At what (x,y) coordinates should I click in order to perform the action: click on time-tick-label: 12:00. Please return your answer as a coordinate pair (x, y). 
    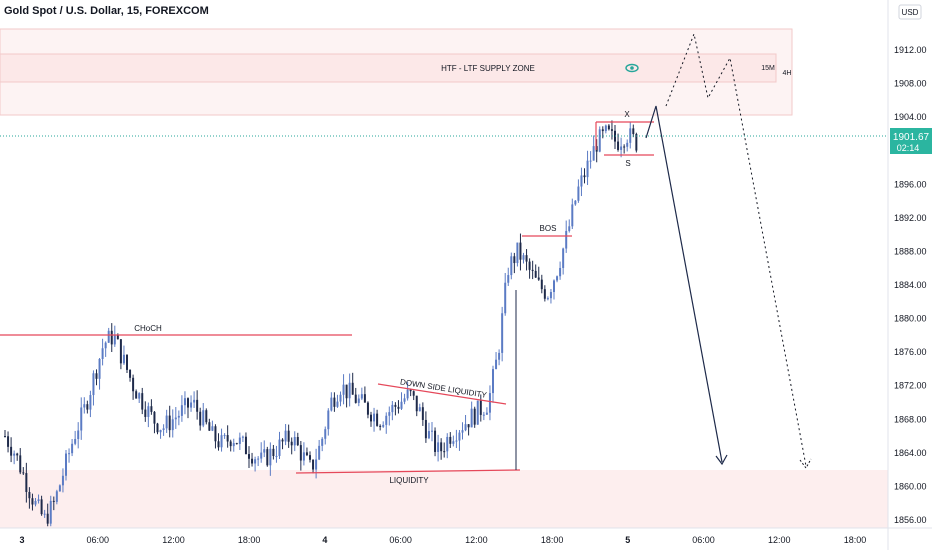
    Looking at the image, I should click on (476, 540).